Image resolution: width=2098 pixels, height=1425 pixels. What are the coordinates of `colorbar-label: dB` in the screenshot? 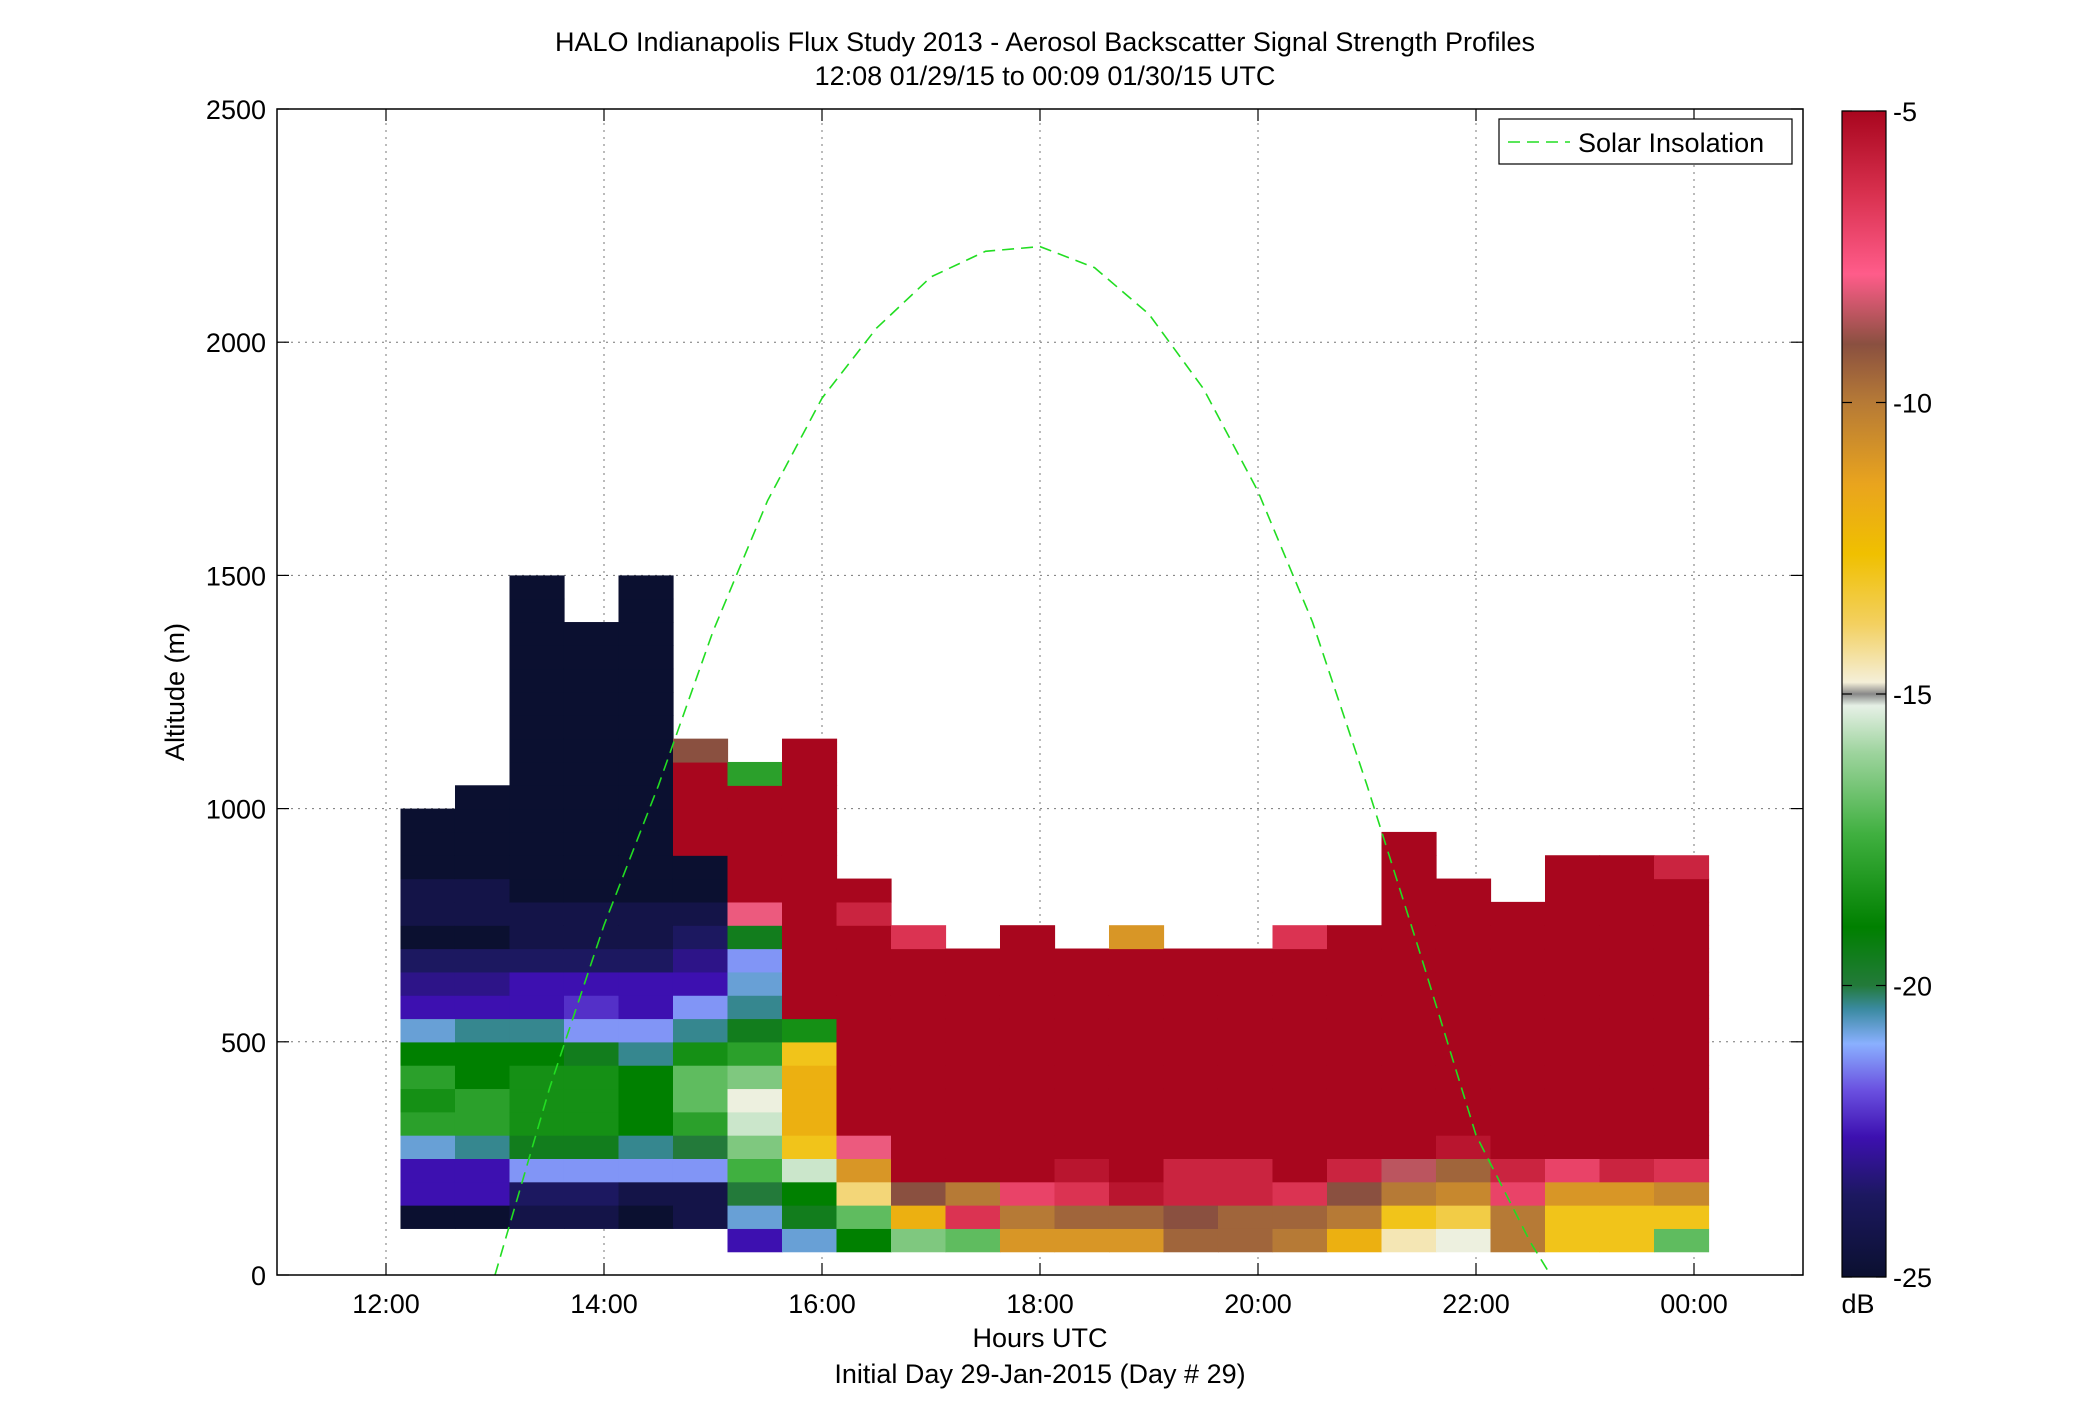 It's located at (1857, 1304).